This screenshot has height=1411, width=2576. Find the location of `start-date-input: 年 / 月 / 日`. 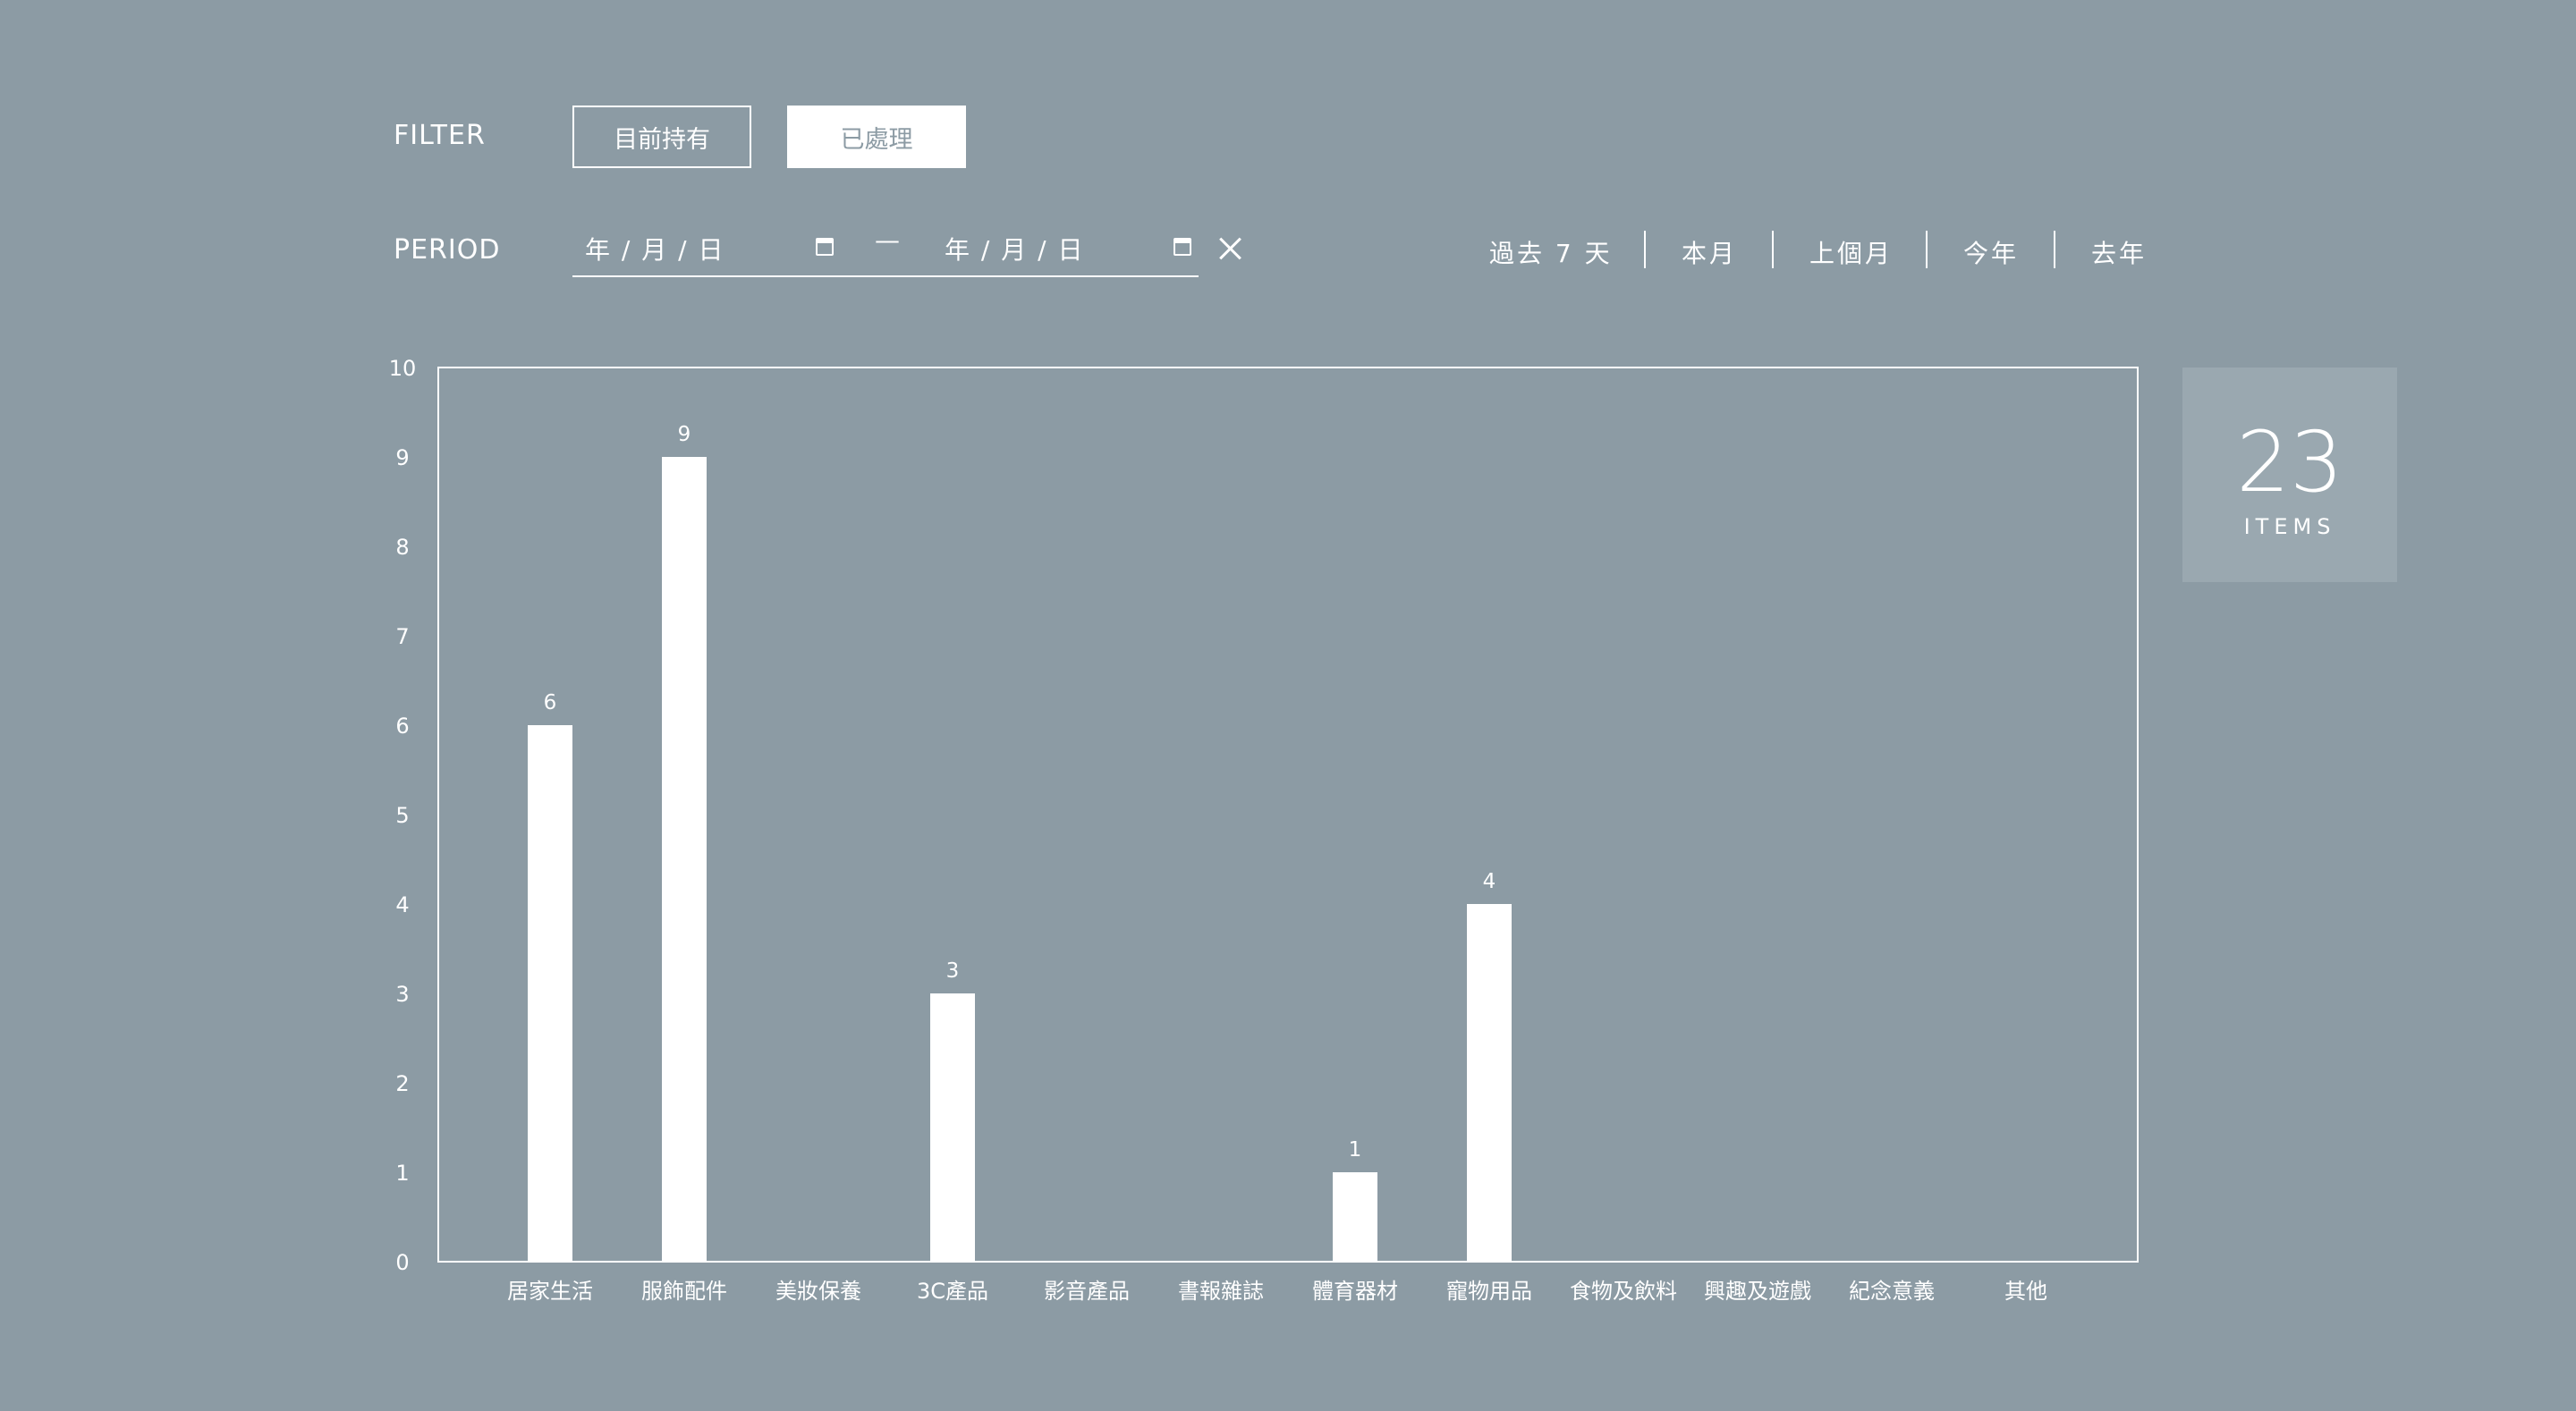

start-date-input: 年 / 月 / 日 is located at coordinates (655, 250).